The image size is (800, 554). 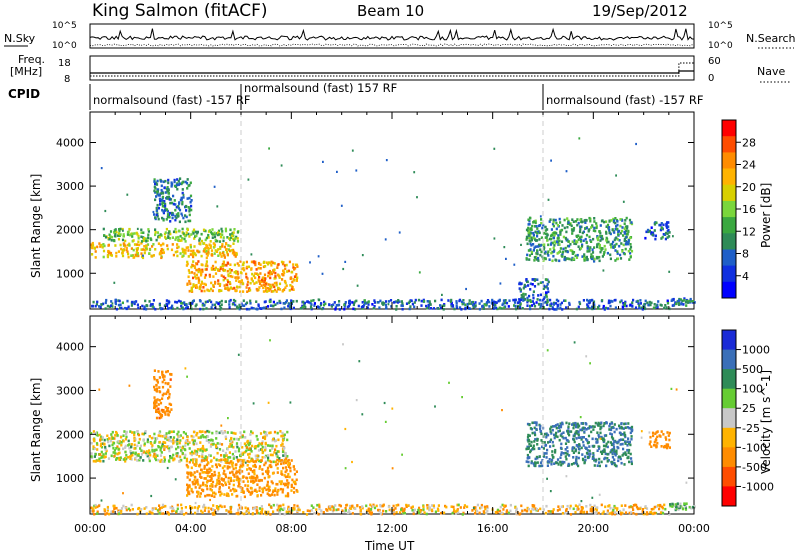 I want to click on nave-line, so click(x=392, y=69).